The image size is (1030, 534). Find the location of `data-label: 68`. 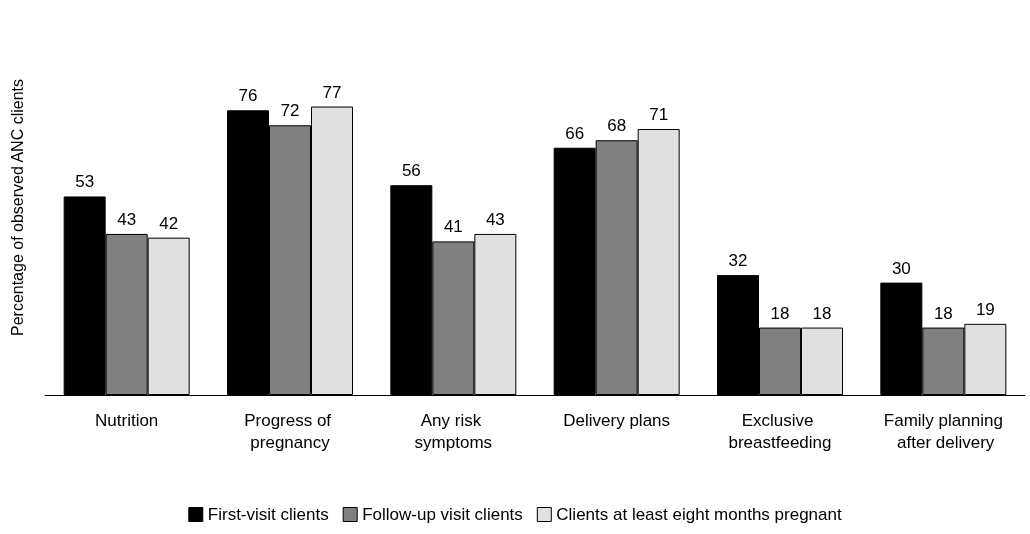

data-label: 68 is located at coordinates (617, 126).